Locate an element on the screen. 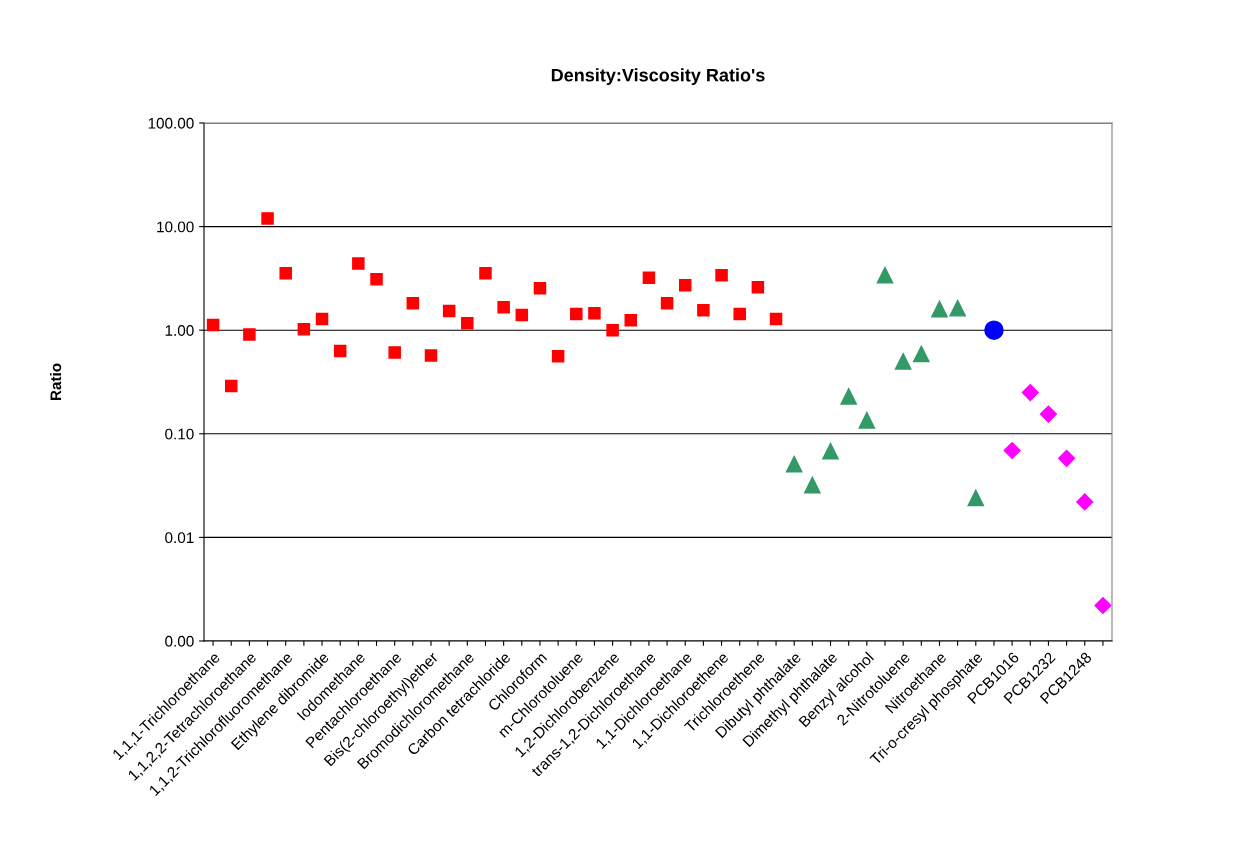 Image resolution: width=1247 pixels, height=861 pixels. y-tick-label: 100.00 is located at coordinates (171, 123).